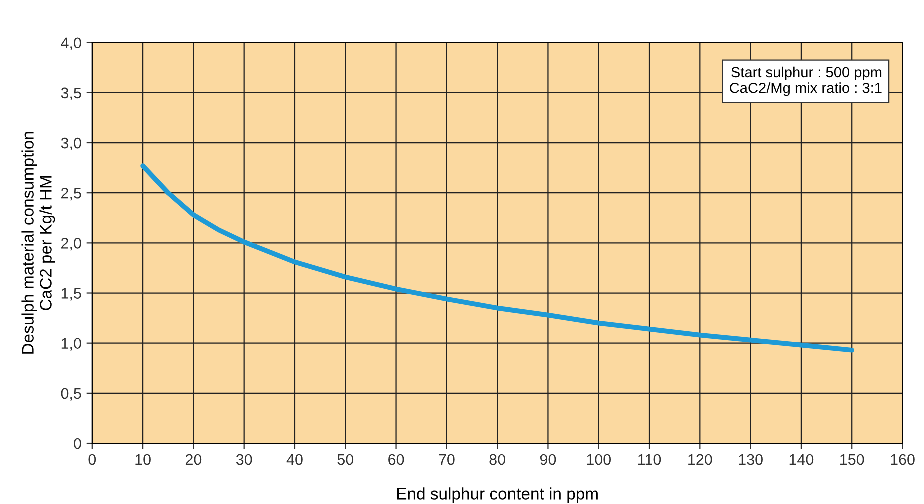 Image resolution: width=924 pixels, height=504 pixels. I want to click on x-tick-label: 110, so click(650, 460).